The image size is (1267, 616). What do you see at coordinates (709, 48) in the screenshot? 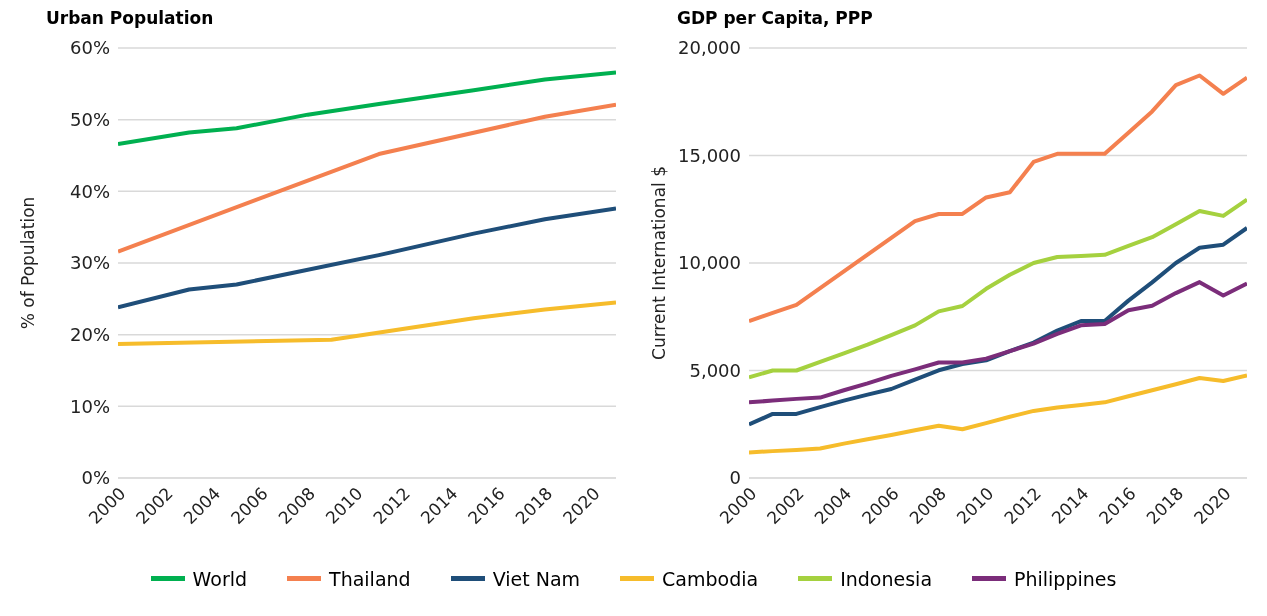
I see `y-tick-label: 20,000` at bounding box center [709, 48].